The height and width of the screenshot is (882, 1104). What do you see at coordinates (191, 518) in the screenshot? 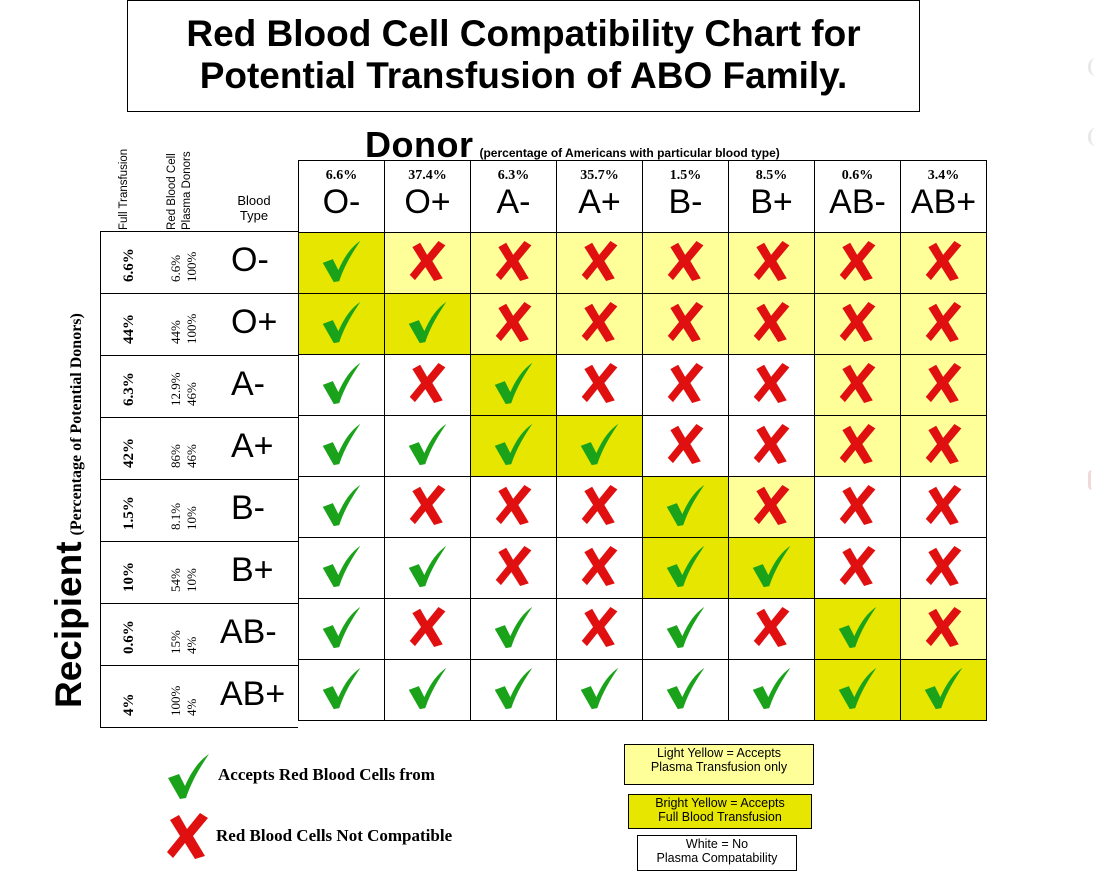
I see `plasma-donor-percent: 10%` at bounding box center [191, 518].